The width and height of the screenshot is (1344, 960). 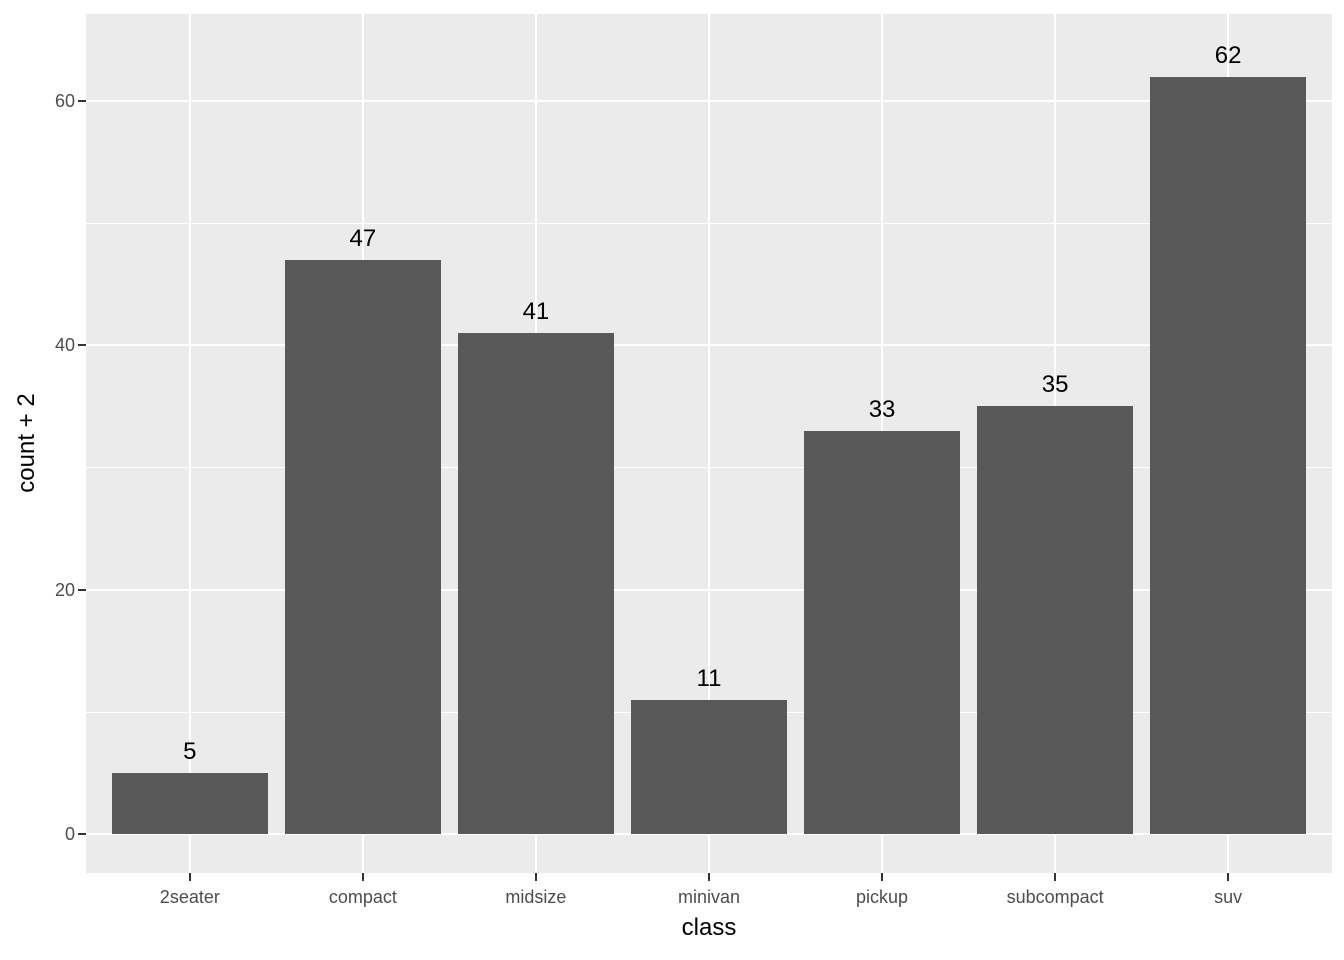 What do you see at coordinates (362, 897) in the screenshot?
I see `x-tick-label-compact: compact` at bounding box center [362, 897].